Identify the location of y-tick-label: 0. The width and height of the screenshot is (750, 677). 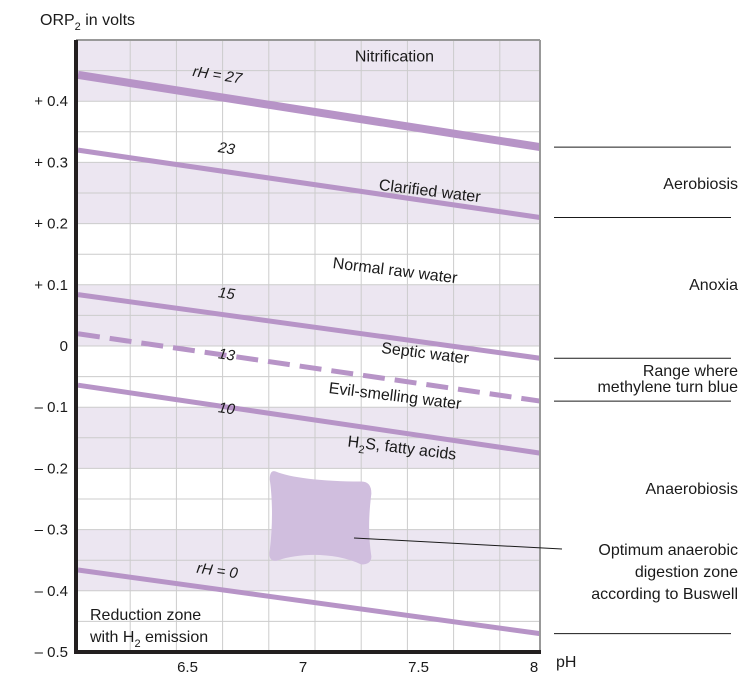
(64, 346).